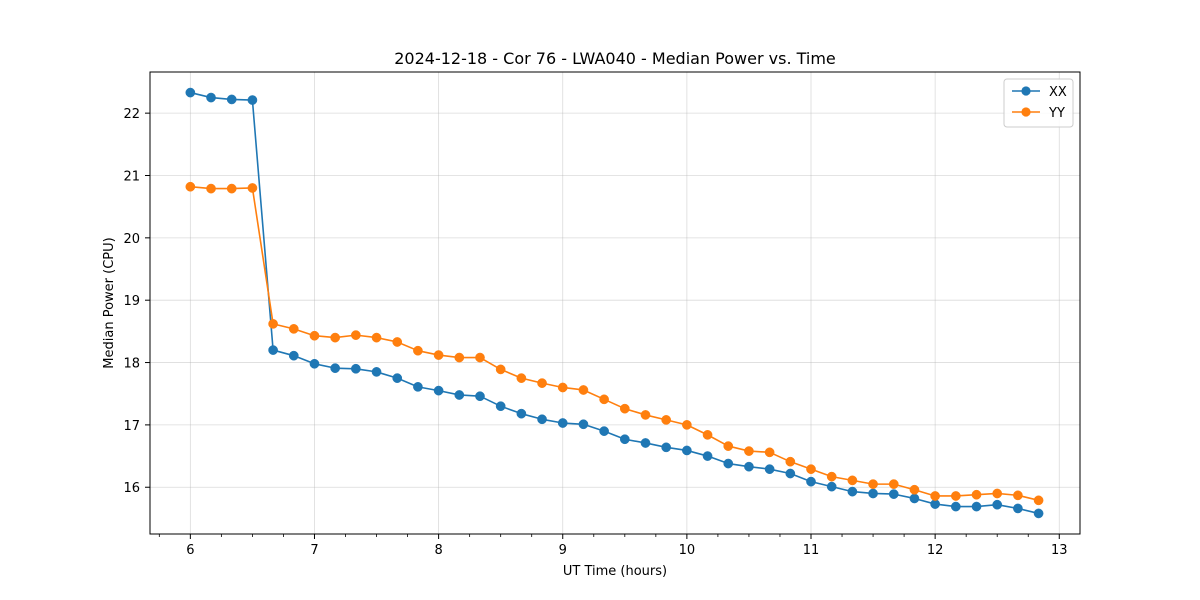  I want to click on y-tick-label: 19, so click(131, 301).